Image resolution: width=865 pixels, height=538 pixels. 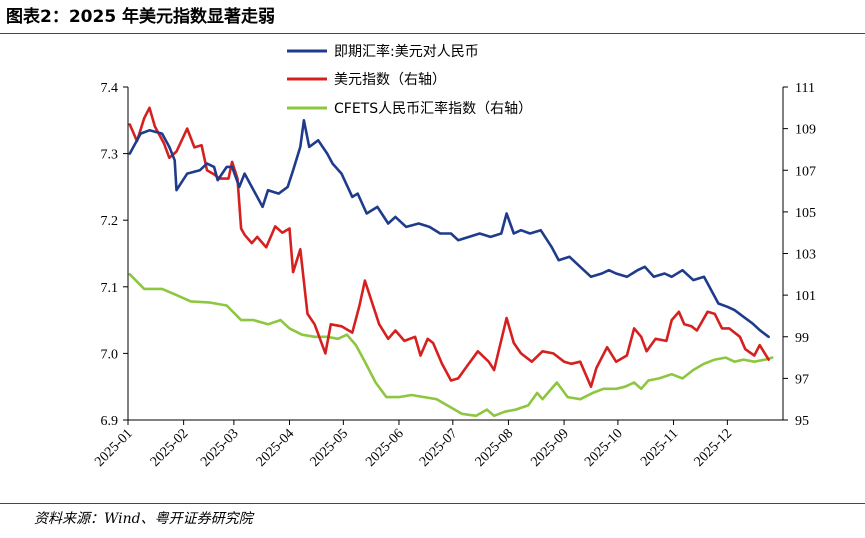 I want to click on y-right-tick-label: 97, so click(x=802, y=379).